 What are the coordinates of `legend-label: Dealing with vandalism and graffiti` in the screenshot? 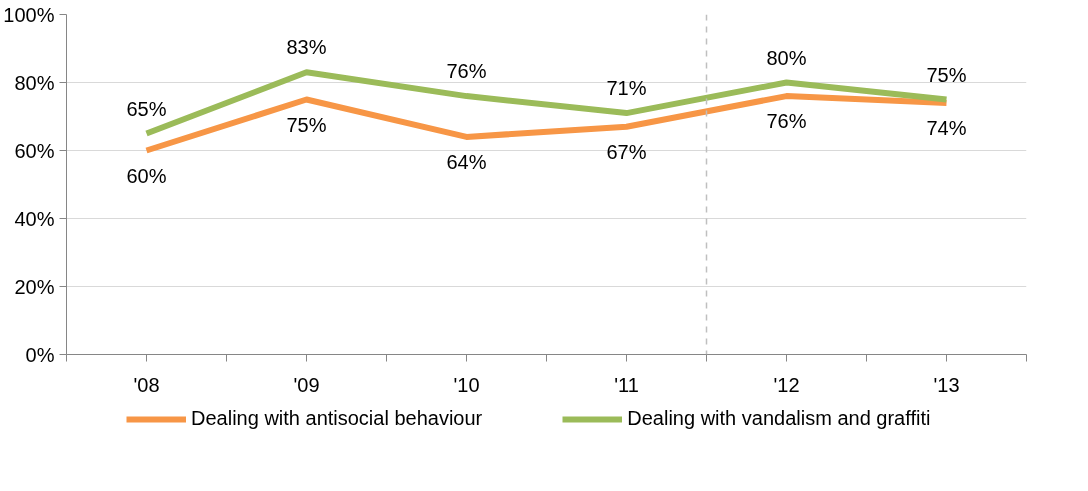 It's located at (779, 418).